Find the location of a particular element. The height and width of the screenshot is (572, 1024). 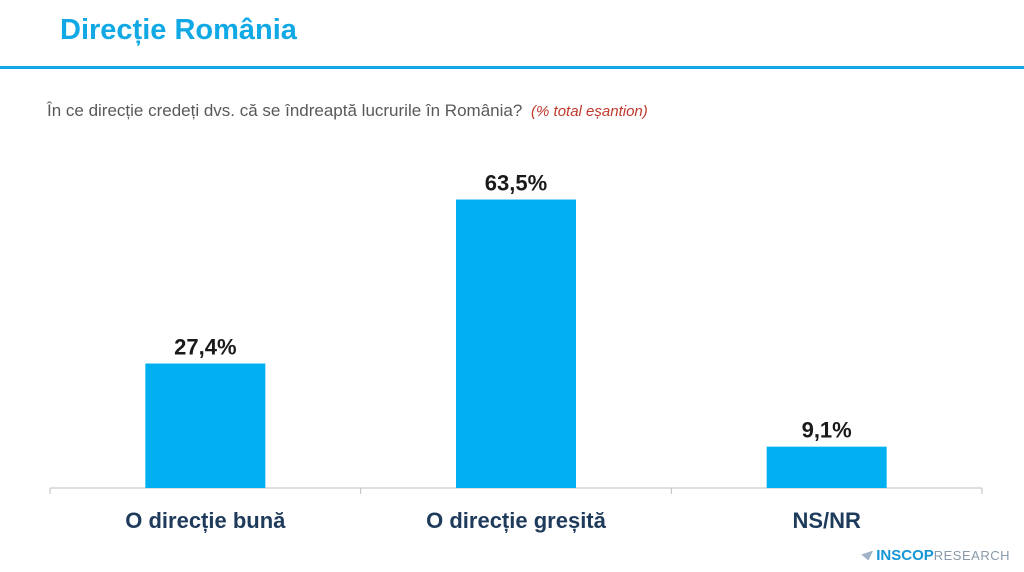

category-label: O direcție bună is located at coordinates (205, 520).